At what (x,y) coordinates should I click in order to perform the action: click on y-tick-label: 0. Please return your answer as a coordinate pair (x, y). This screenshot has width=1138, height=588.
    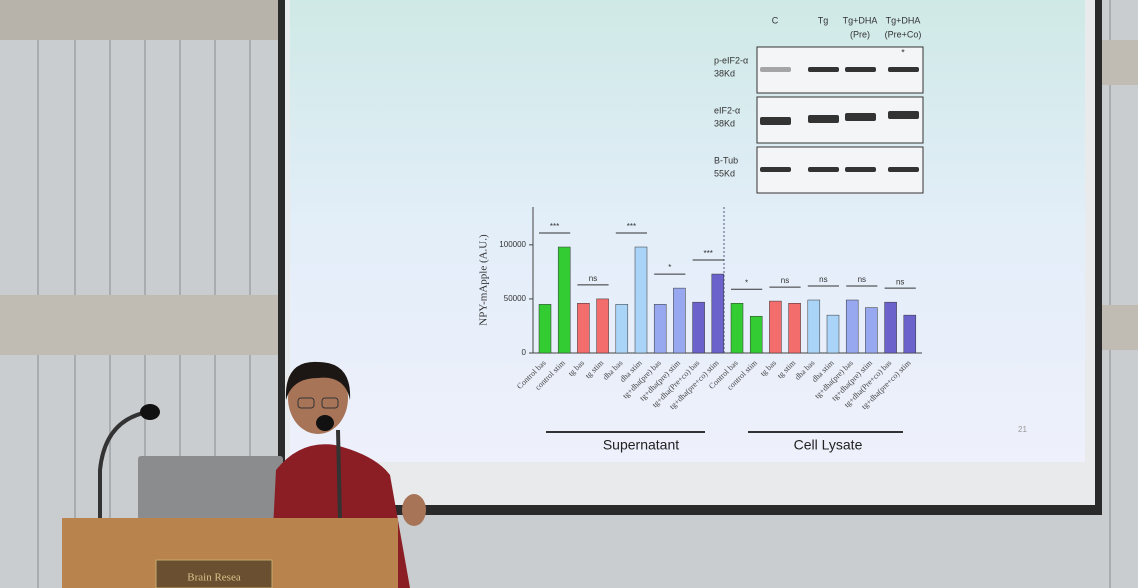
    Looking at the image, I should click on (524, 352).